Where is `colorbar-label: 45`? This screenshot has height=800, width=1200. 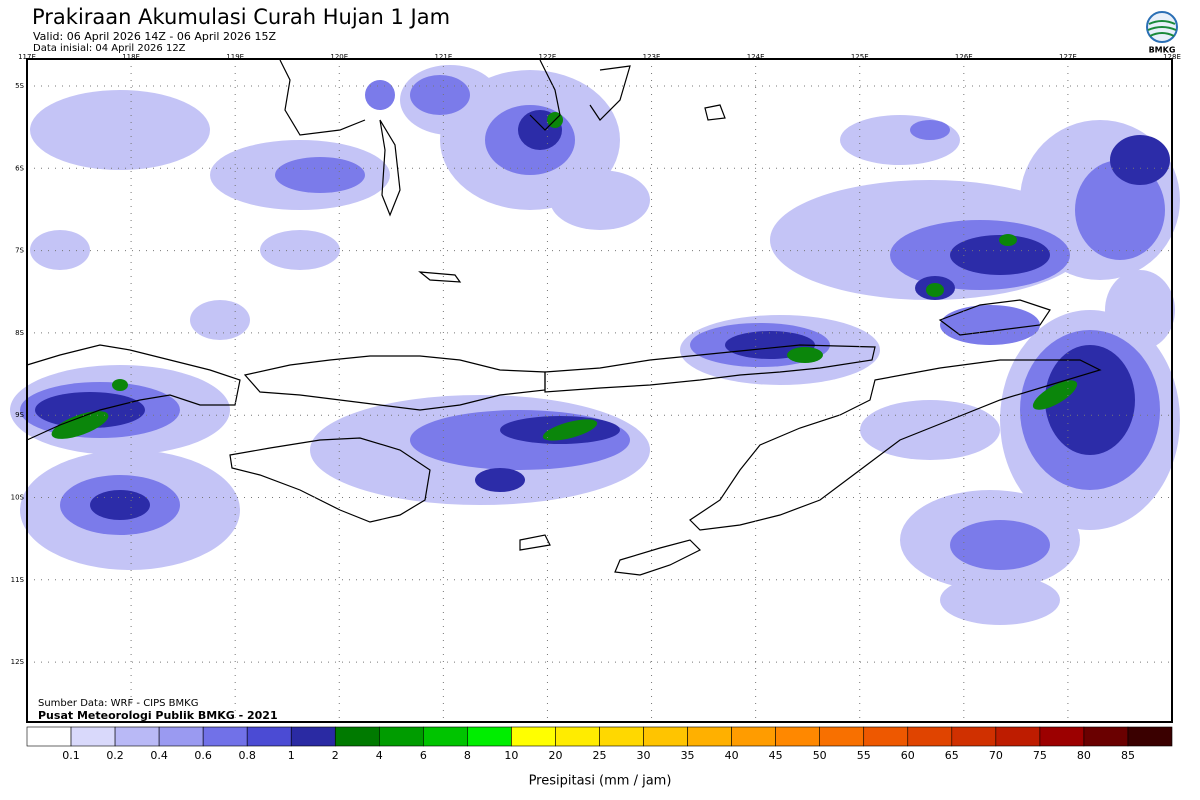 colorbar-label: 45 is located at coordinates (776, 755).